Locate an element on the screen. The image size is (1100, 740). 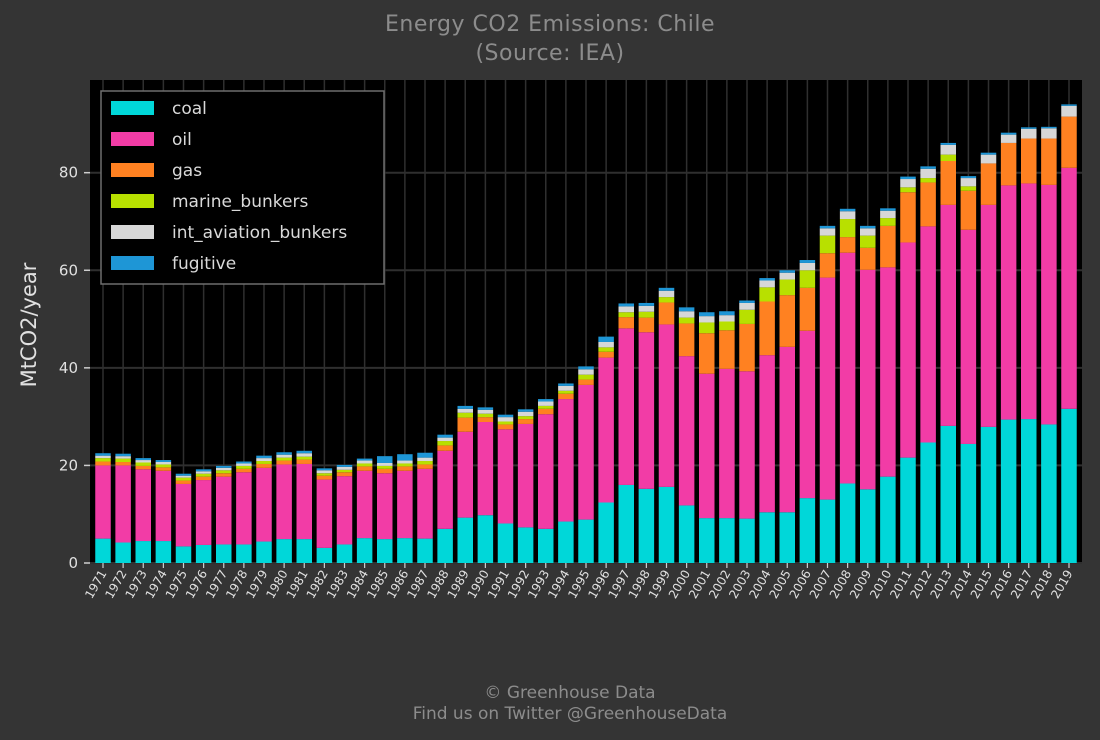
bar-marine_bunkers-1990 is located at coordinates (485, 415).